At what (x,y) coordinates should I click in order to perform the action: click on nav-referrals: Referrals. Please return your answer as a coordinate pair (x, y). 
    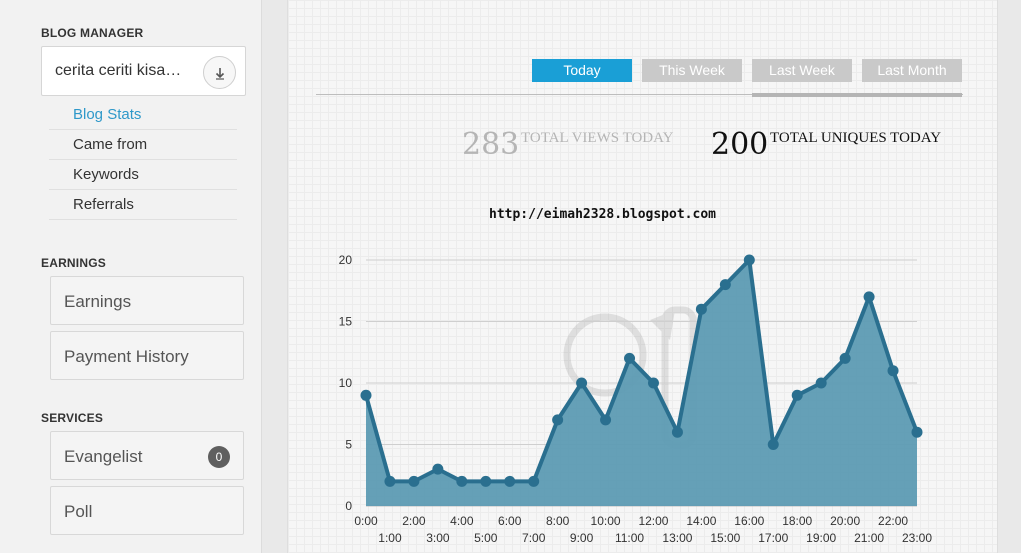
    Looking at the image, I should click on (143, 205).